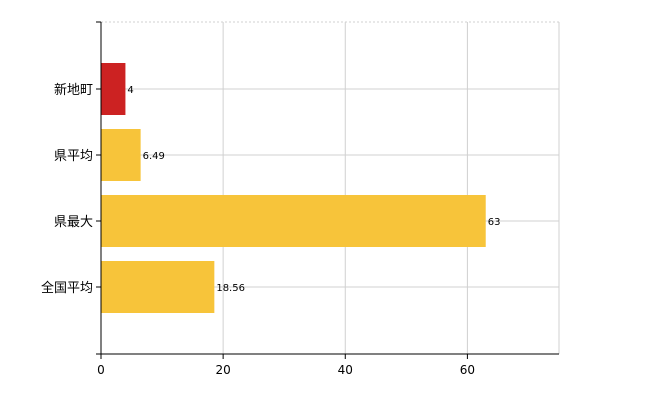 Image resolution: width=650 pixels, height=404 pixels. I want to click on category-label: 県平均, so click(73, 156).